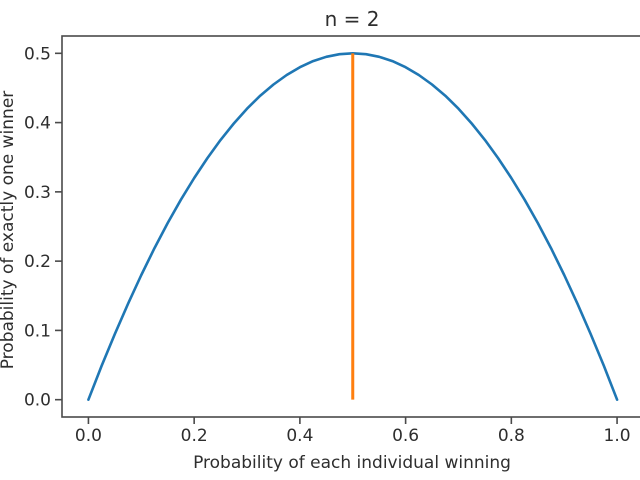 Image resolution: width=640 pixels, height=480 pixels. What do you see at coordinates (9, 230) in the screenshot?
I see `y-axis-label: Probability of exactly one winner` at bounding box center [9, 230].